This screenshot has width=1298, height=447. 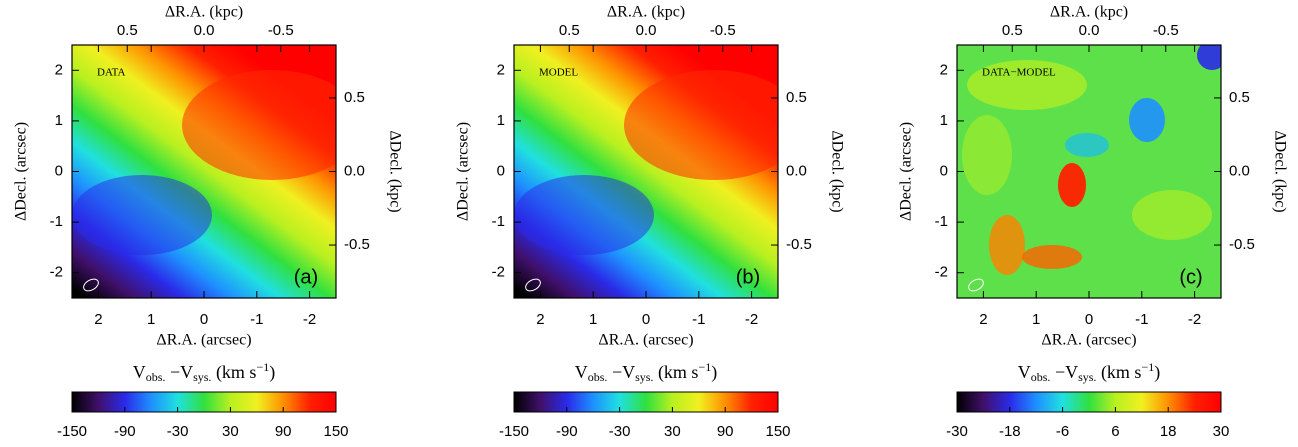 I want to click on x-tick-label: -1, so click(x=1141, y=319).